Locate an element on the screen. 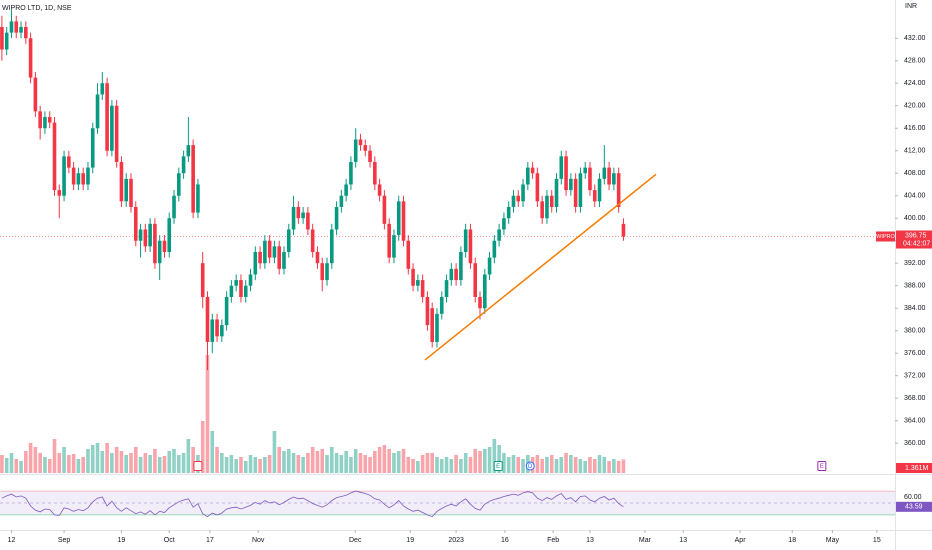 Image resolution: width=932 pixels, height=550 pixels. x-tick-label: 15 is located at coordinates (877, 540).